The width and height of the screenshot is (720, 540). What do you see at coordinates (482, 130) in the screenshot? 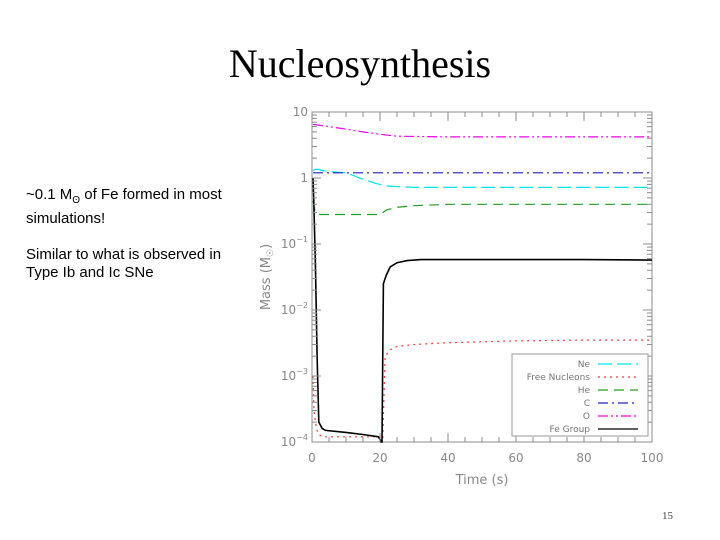
I see `series-line-o` at bounding box center [482, 130].